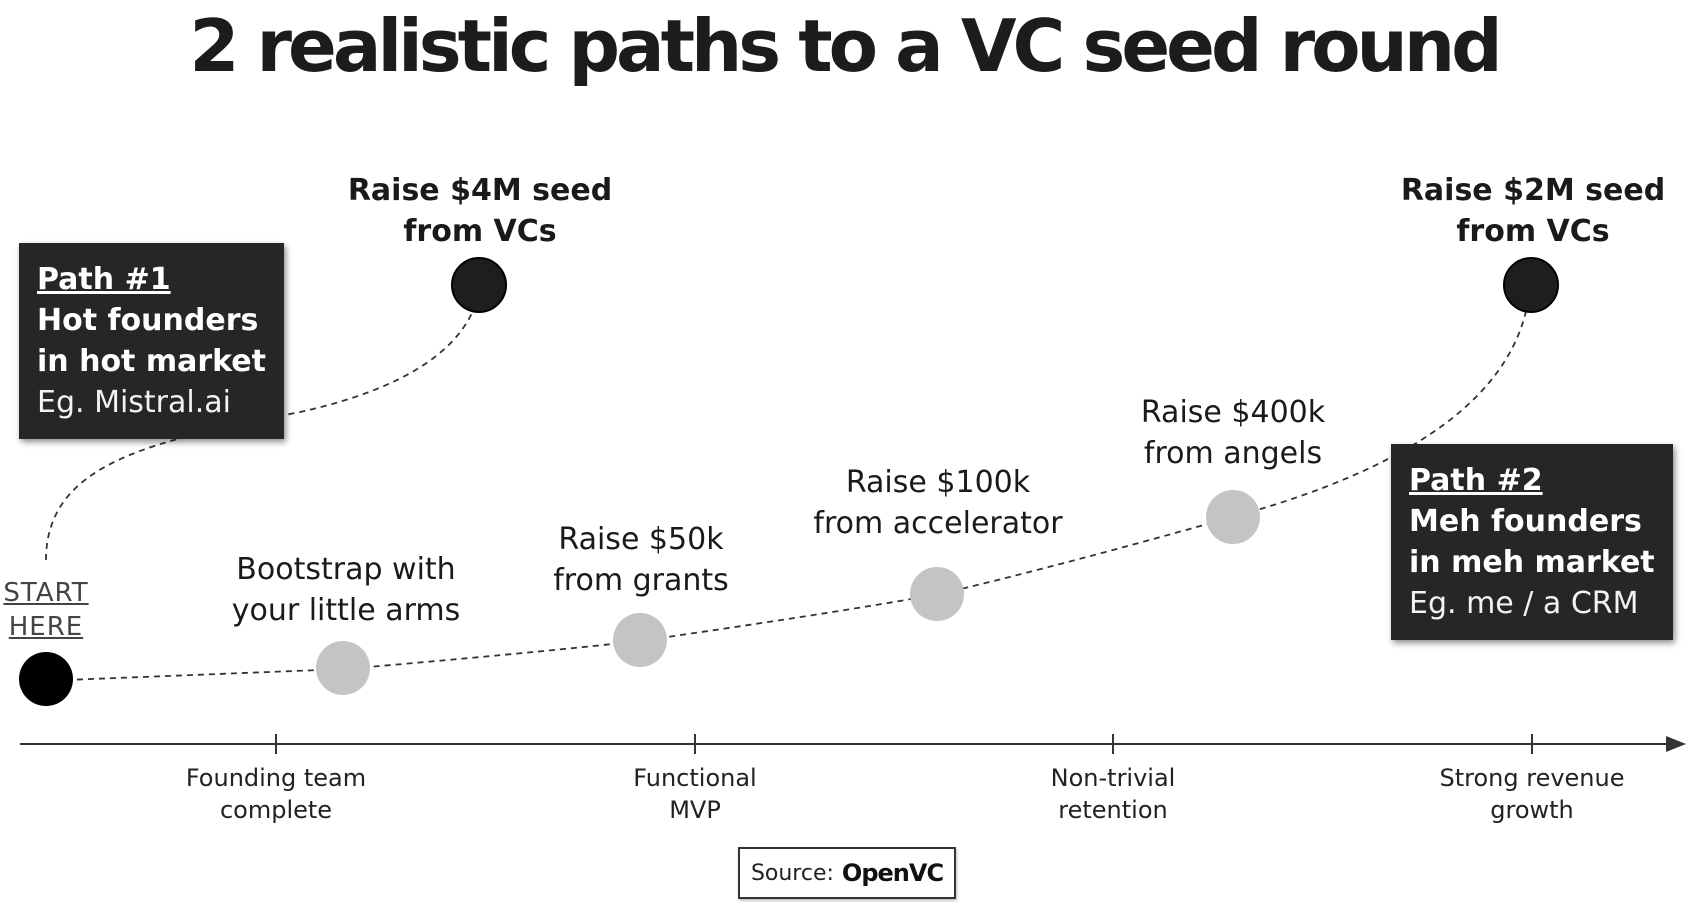  I want to click on path2-line: Meh founders, so click(1525, 521).